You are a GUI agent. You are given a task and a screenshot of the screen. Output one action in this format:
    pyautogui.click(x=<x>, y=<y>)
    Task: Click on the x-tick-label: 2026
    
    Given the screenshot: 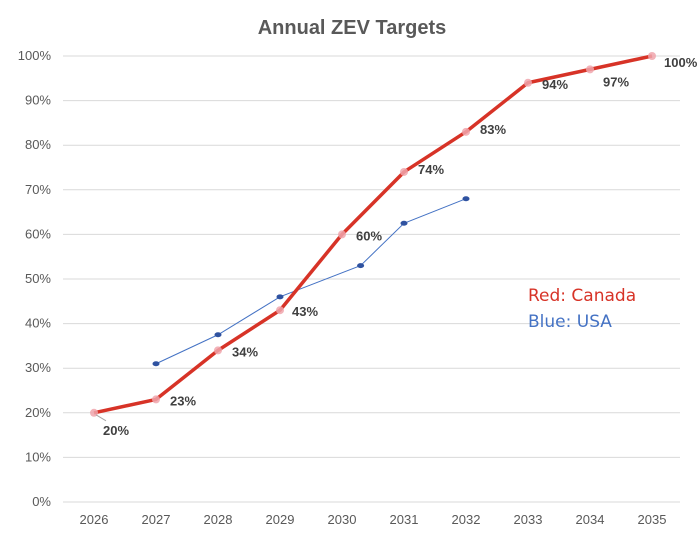 What is the action you would take?
    pyautogui.click(x=94, y=519)
    